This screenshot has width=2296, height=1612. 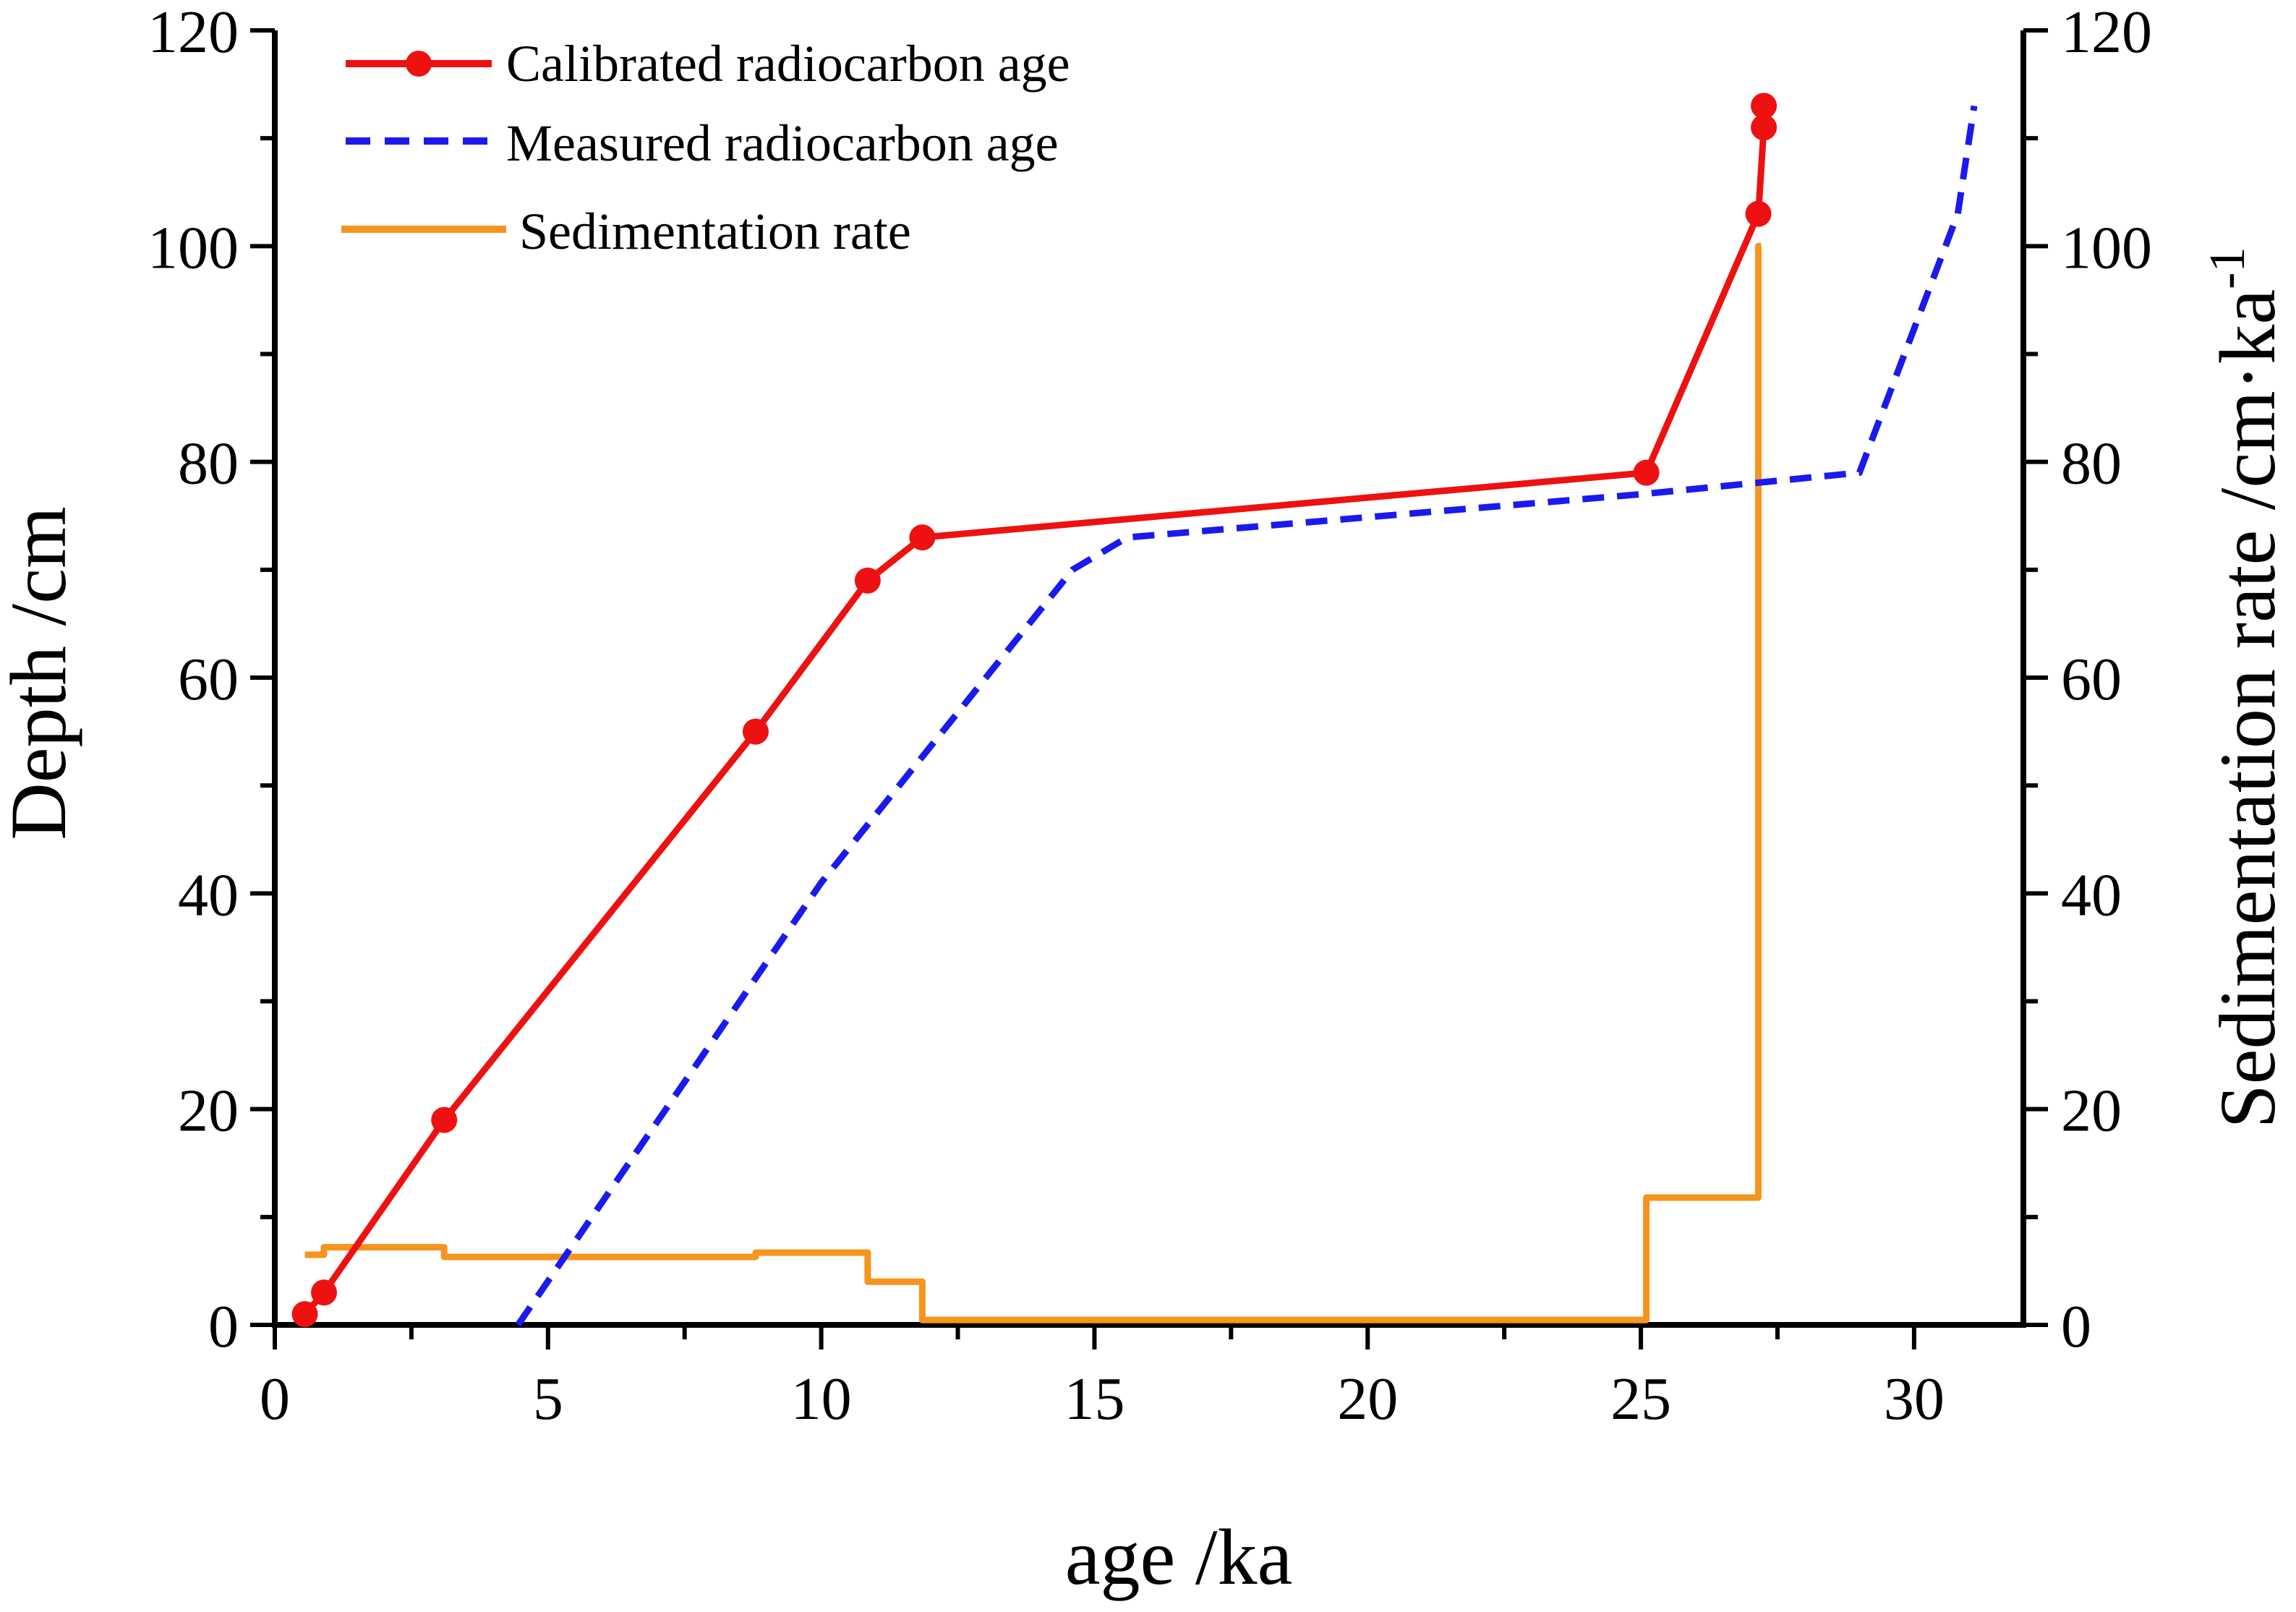 I want to click on legend-label-calibrated: Calibrated radiocarbon age, so click(x=788, y=64).